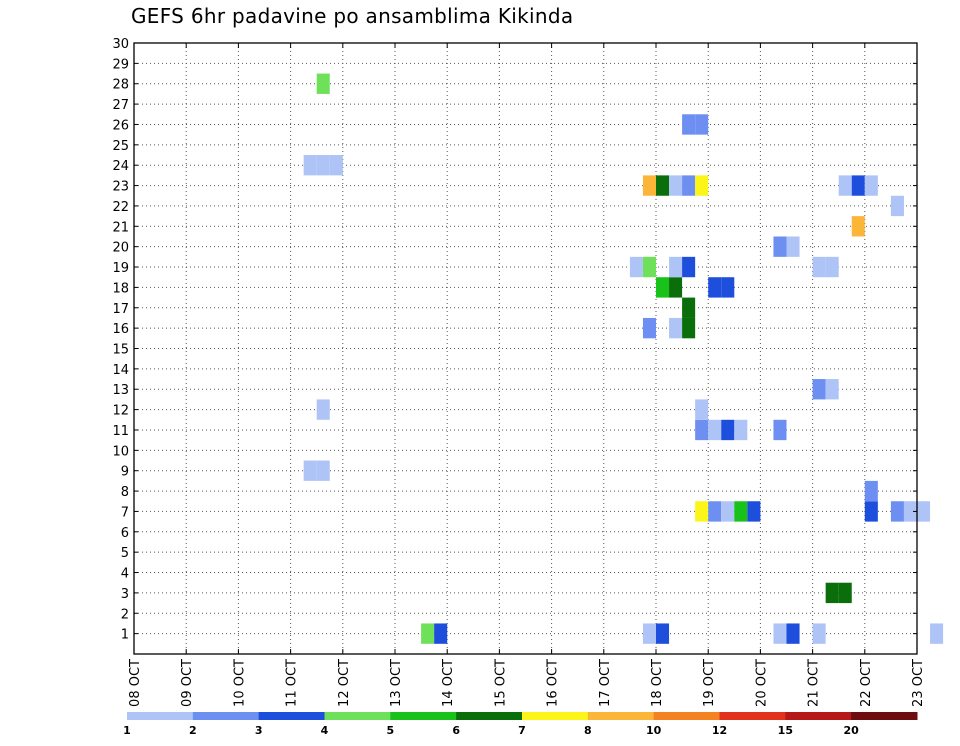 The width and height of the screenshot is (960, 746). I want to click on x-tick-label: 20 OCT, so click(761, 683).